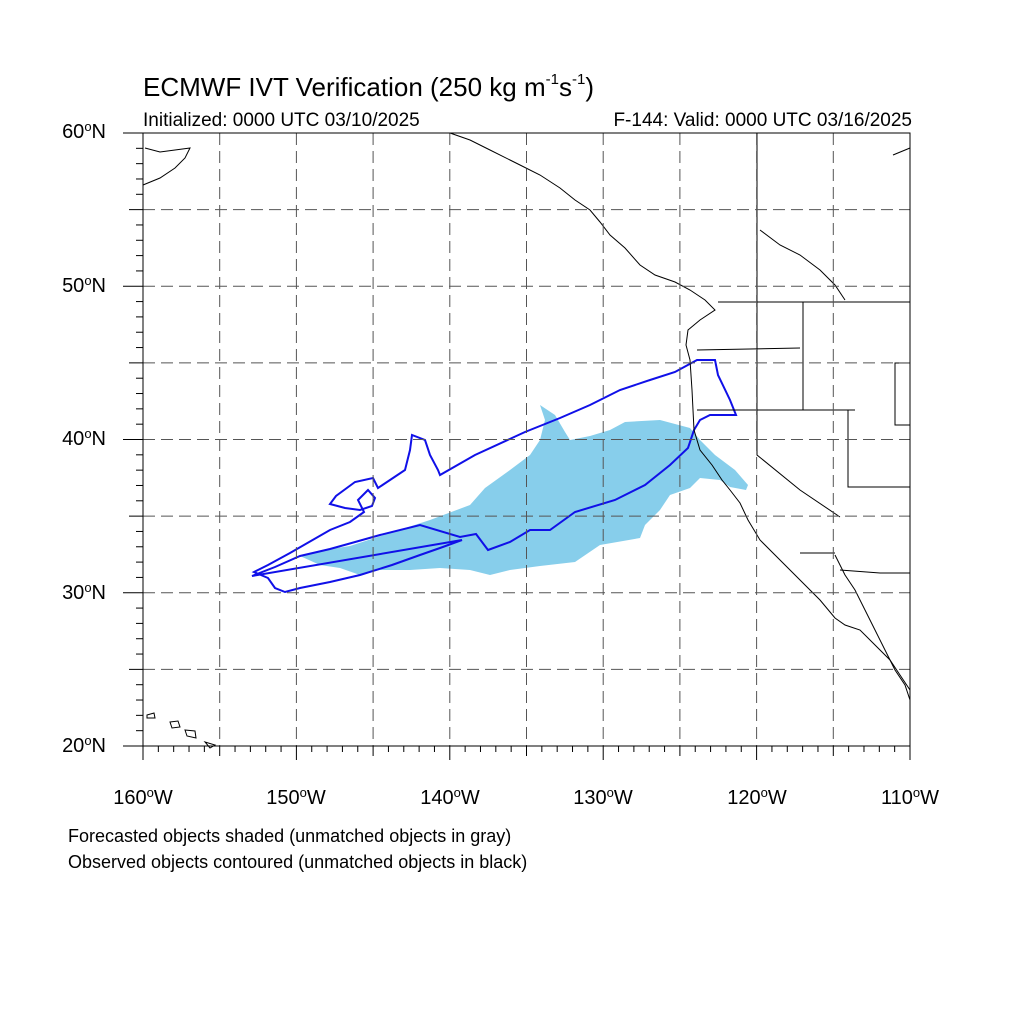  Describe the element at coordinates (603, 797) in the screenshot. I see `lon-label-130: 130oW` at that location.